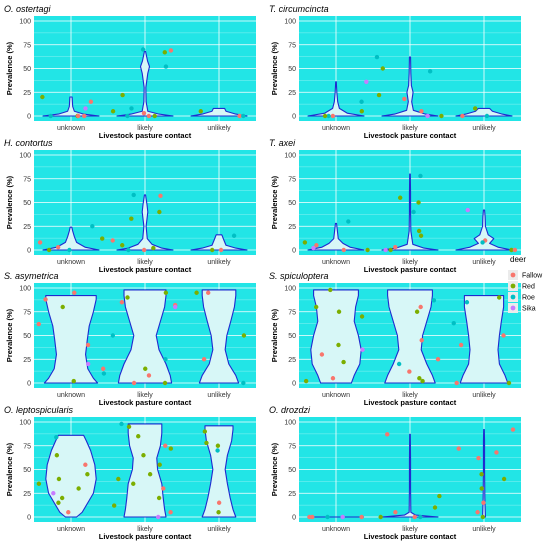 The width and height of the screenshot is (550, 554). I want to click on legend-label-fallow: Fallow, so click(532, 276).